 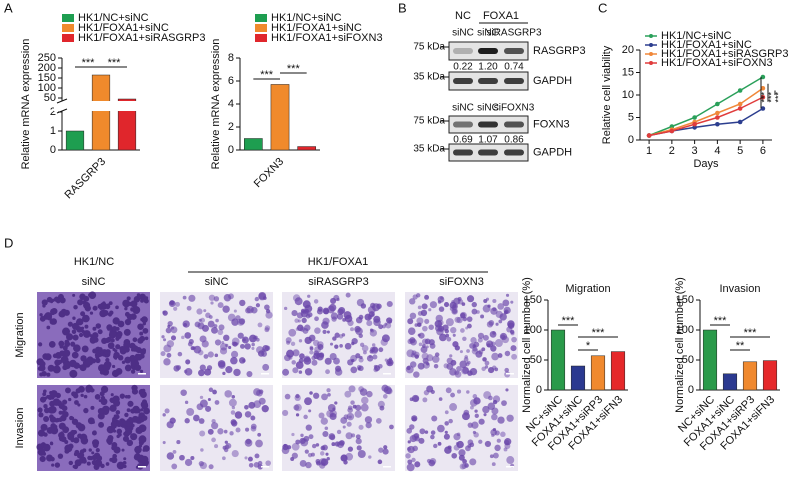 I want to click on y-tick-label: 150, so click(x=47, y=78).